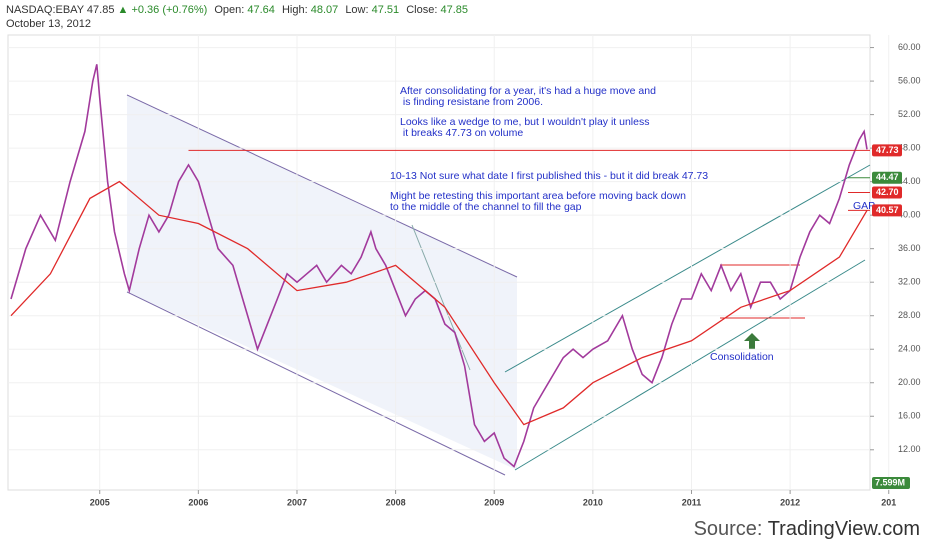 The width and height of the screenshot is (932, 550). I want to click on x-tick-label: 2006, so click(198, 502).